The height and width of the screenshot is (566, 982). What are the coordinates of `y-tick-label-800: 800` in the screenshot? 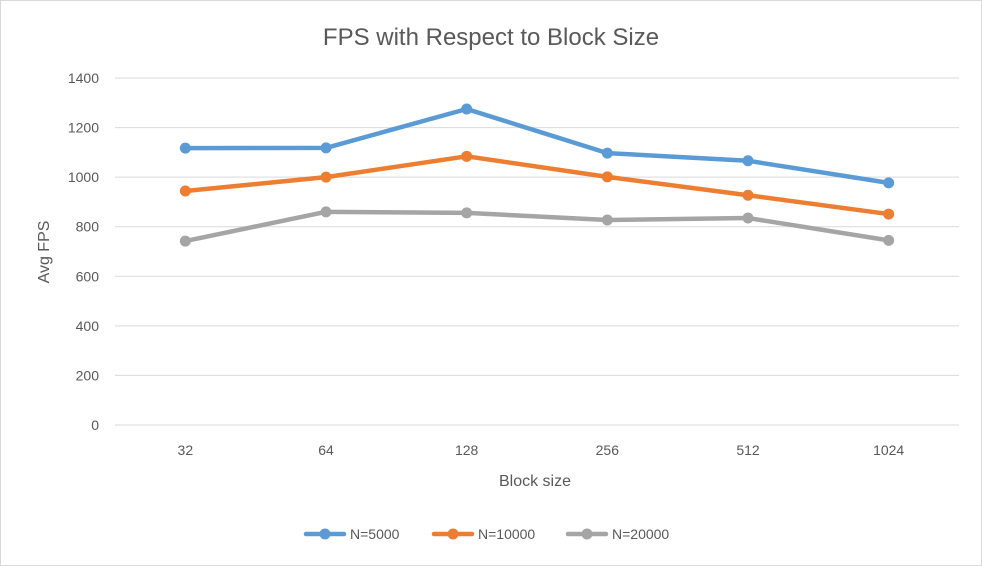 It's located at (88, 227).